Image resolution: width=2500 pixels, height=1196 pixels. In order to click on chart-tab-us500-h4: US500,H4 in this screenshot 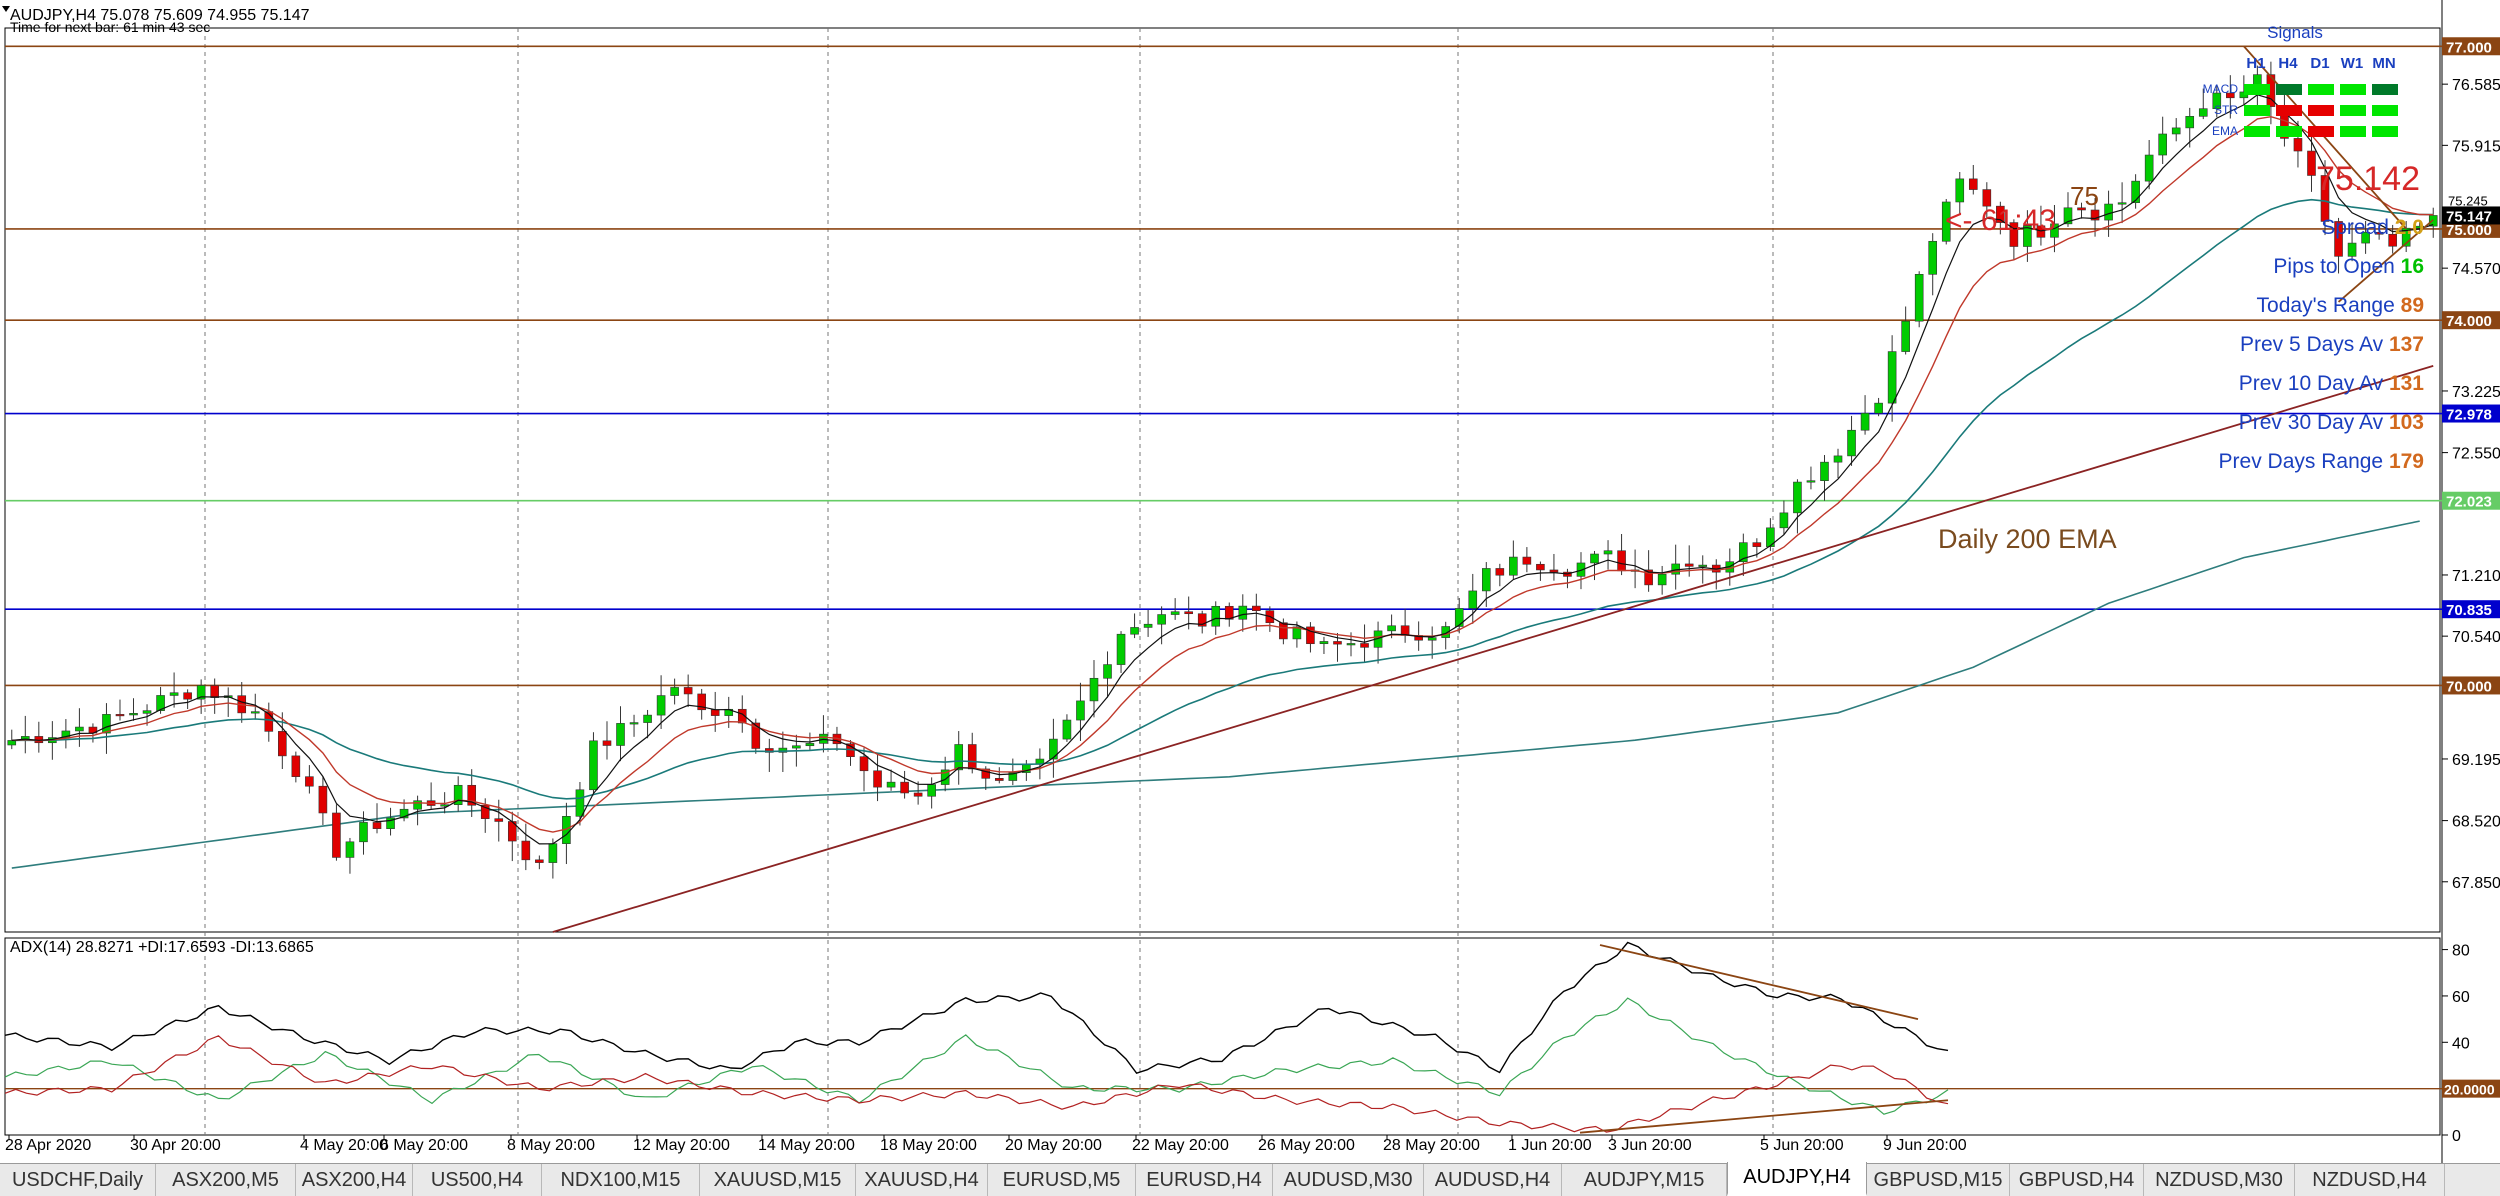, I will do `click(477, 1180)`.